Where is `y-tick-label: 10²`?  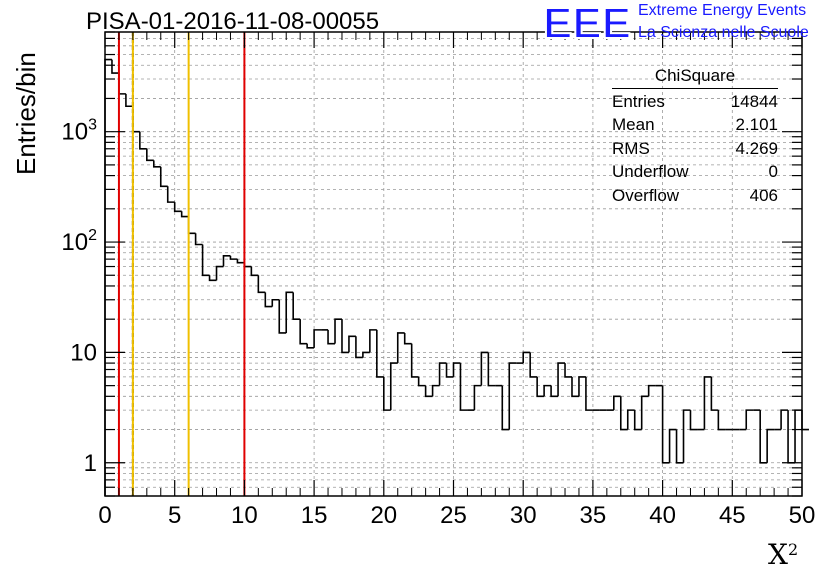
y-tick-label: 10² is located at coordinates (79, 241).